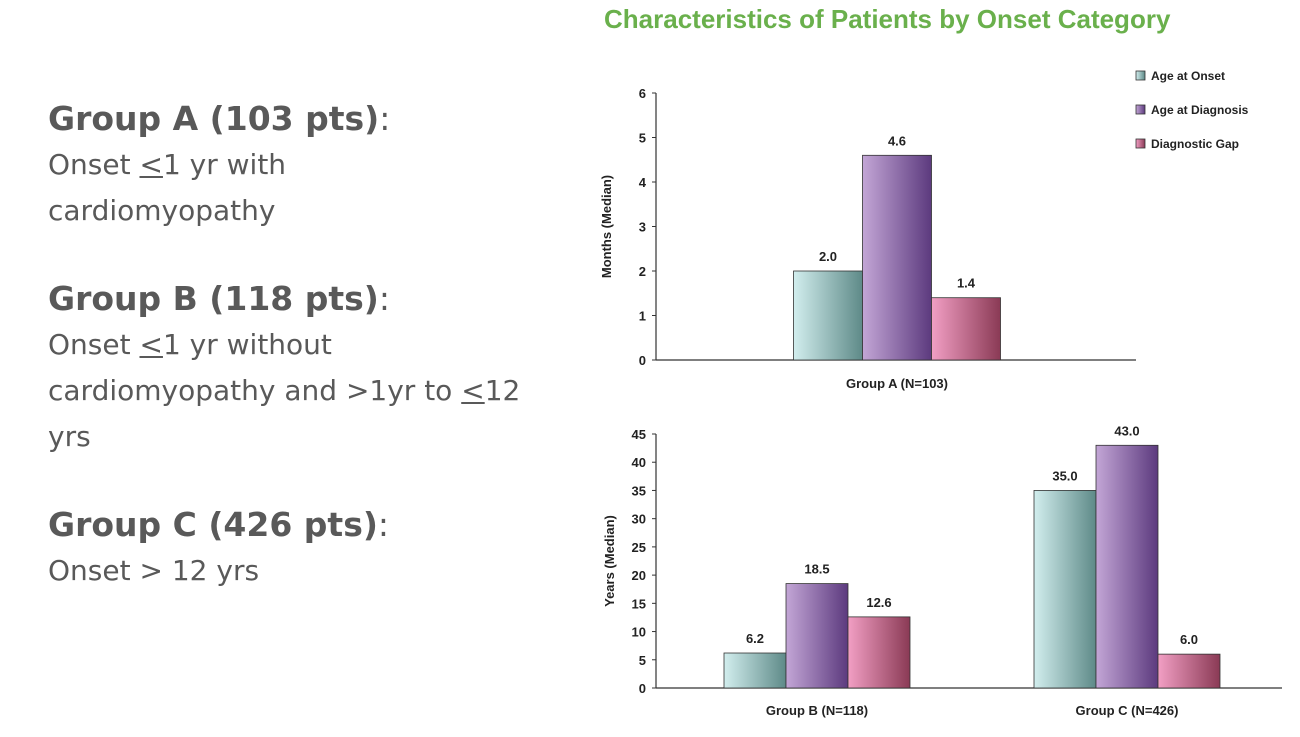 Image resolution: width=1300 pixels, height=737 pixels. Describe the element at coordinates (606, 226) in the screenshot. I see `y-axis-label: Months (Median)` at that location.